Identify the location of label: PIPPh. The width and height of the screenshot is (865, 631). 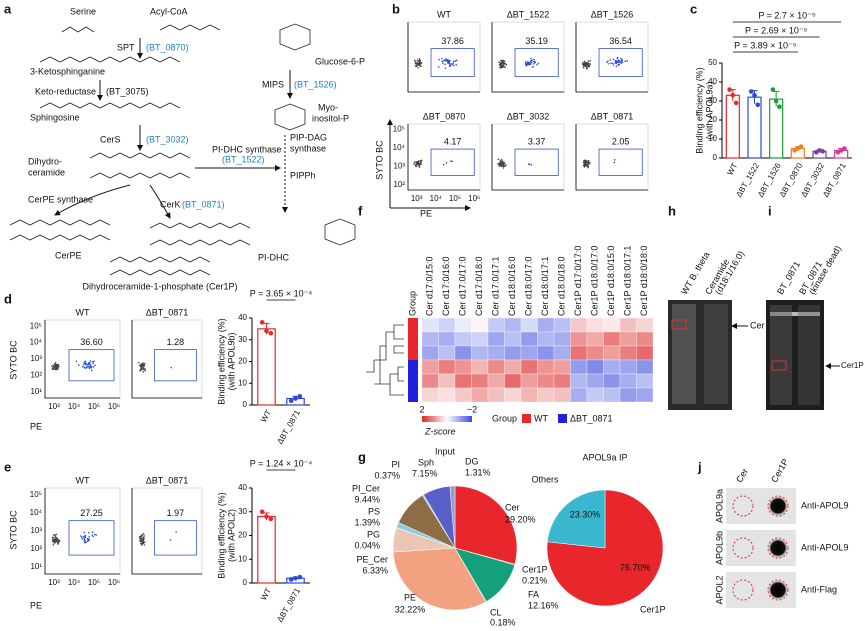
(303, 175).